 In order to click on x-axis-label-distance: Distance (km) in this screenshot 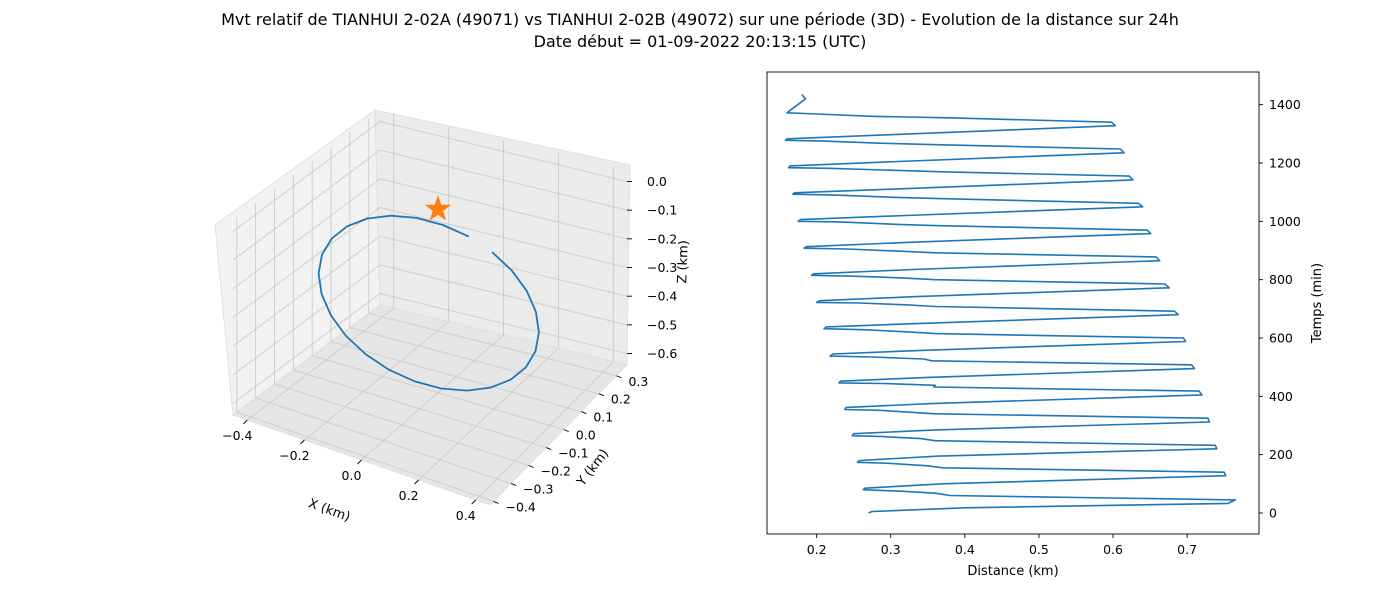, I will do `click(1012, 571)`.